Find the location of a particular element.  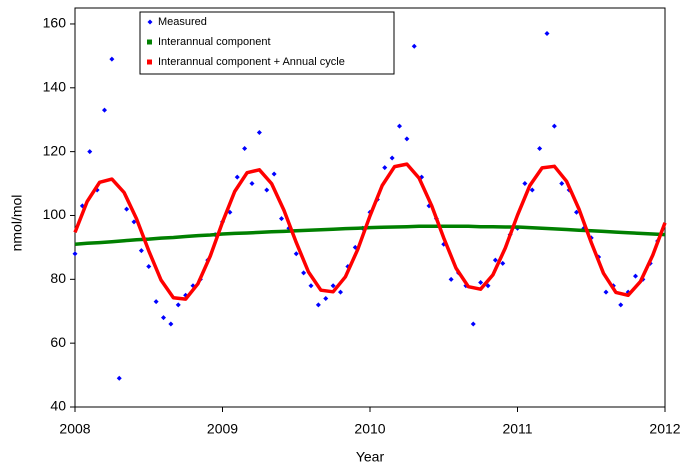

x-tick-label: 2008 is located at coordinates (74, 429).